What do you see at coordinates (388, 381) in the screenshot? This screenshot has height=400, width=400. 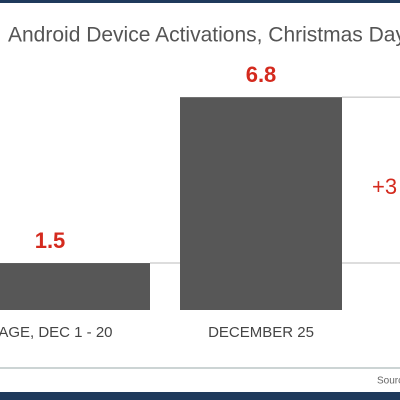 I see `source-note: Sourc` at bounding box center [388, 381].